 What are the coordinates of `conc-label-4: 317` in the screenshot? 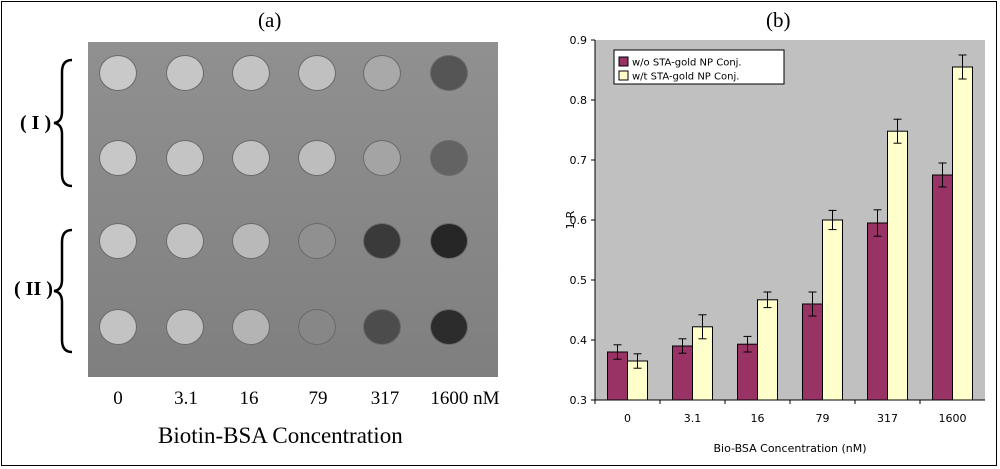 It's located at (385, 398).